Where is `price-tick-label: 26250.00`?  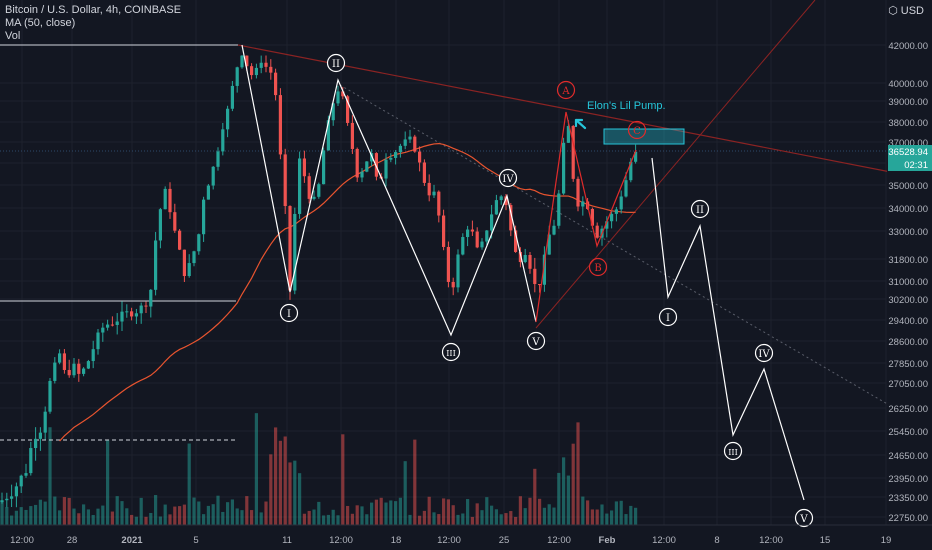 price-tick-label: 26250.00 is located at coordinates (908, 409).